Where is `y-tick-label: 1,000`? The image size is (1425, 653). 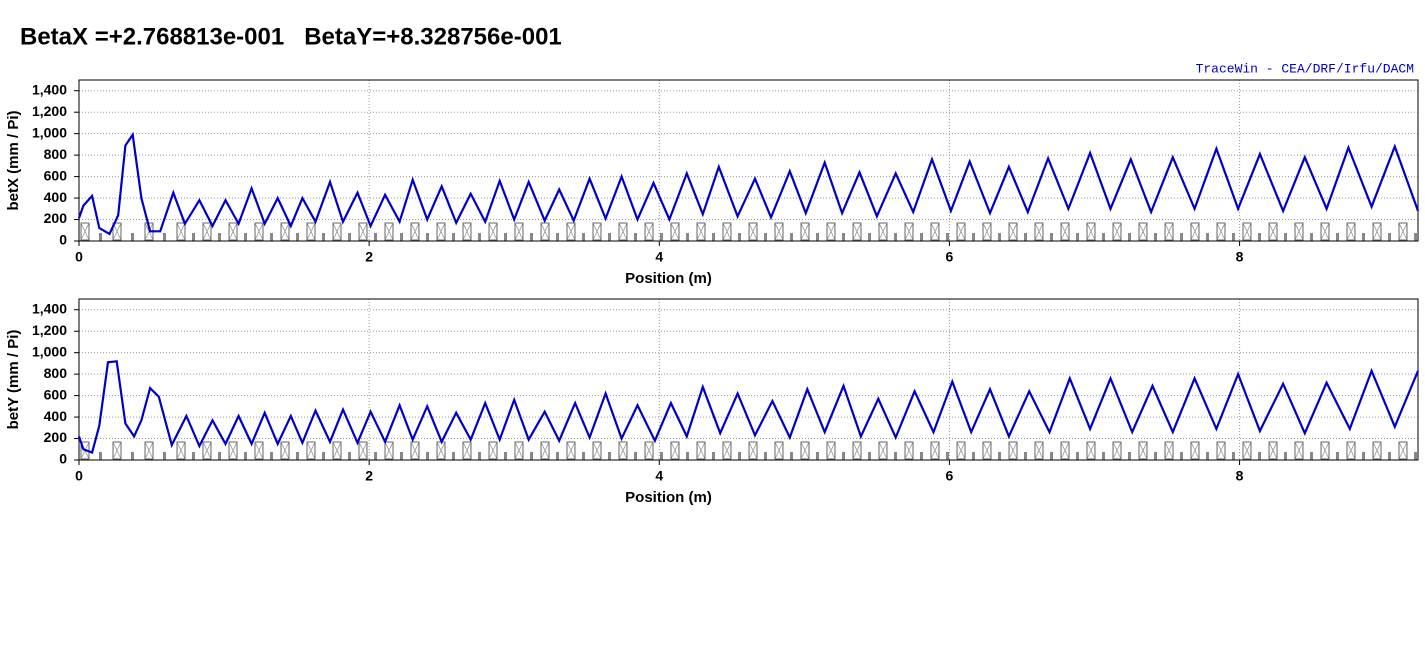 y-tick-label: 1,000 is located at coordinates (49, 351).